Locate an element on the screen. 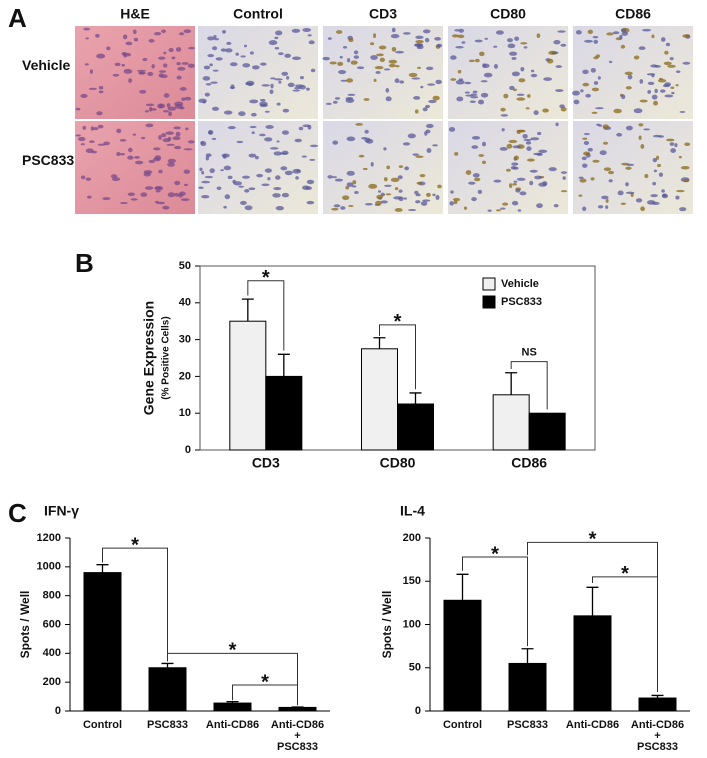 The width and height of the screenshot is (707, 758). legend-swatch is located at coordinates (489, 302).